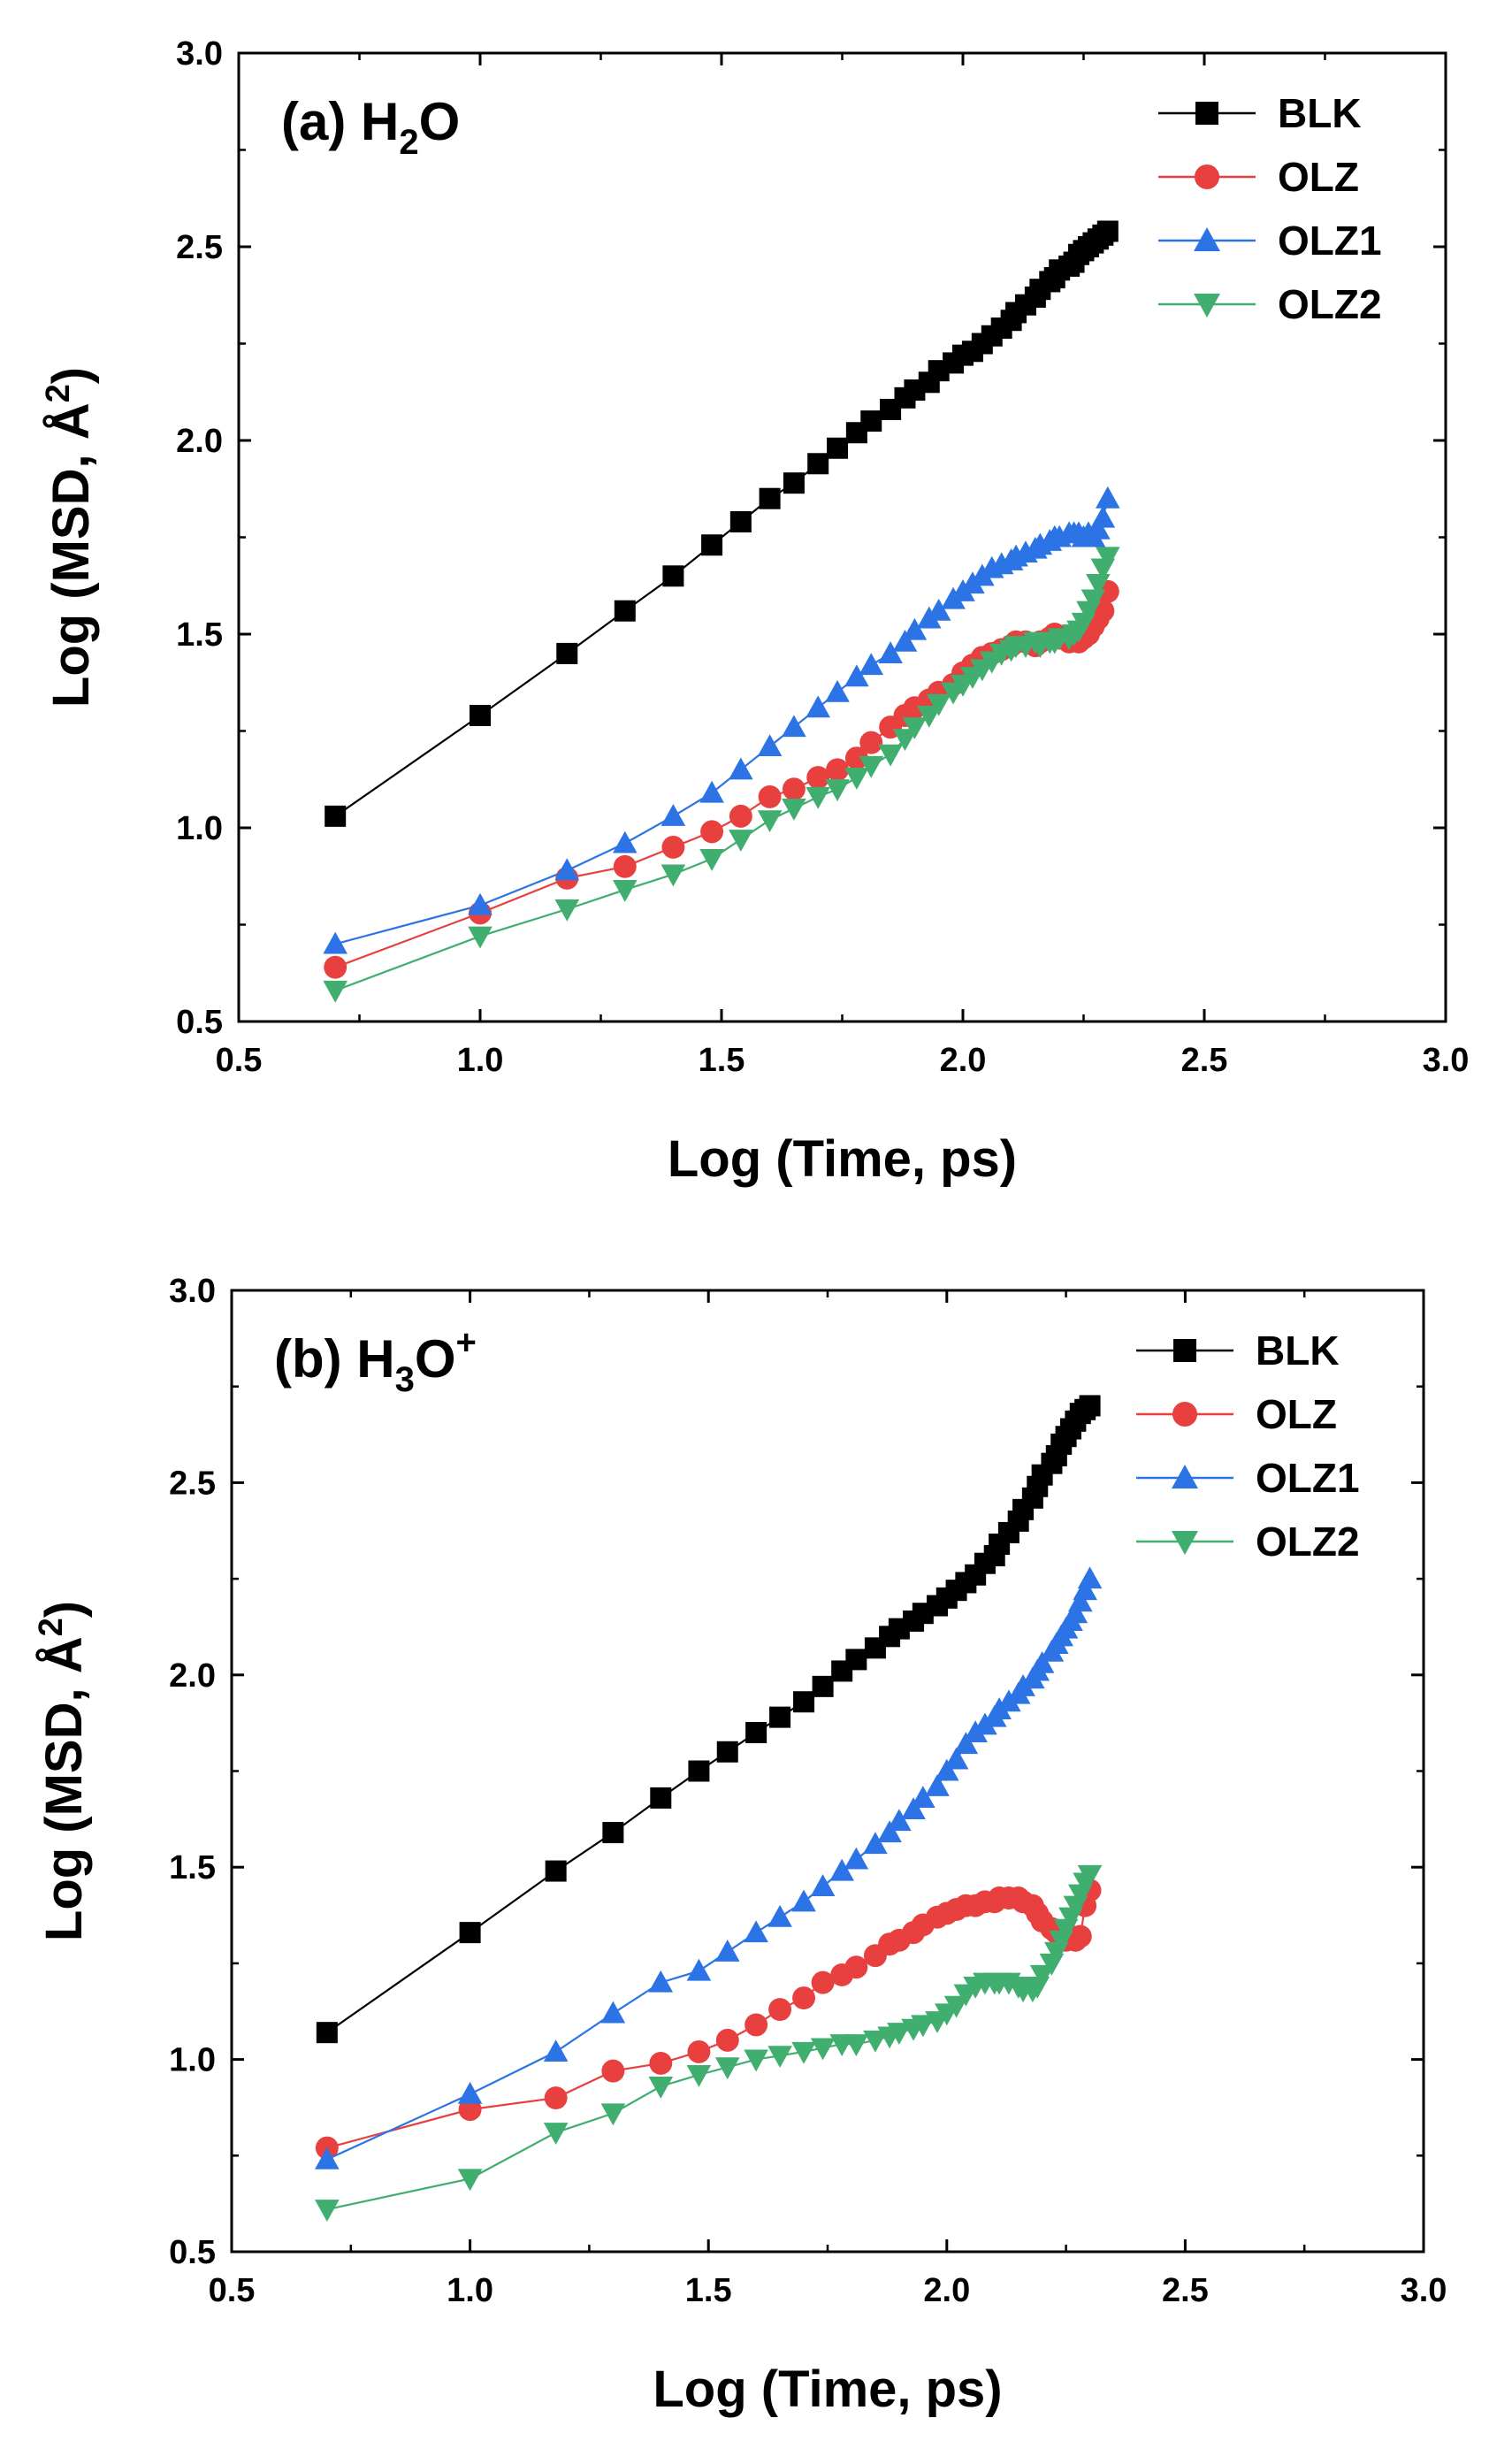 The height and width of the screenshot is (2464, 1512). I want to click on panel-title-prefix: (a) H, so click(340, 121).